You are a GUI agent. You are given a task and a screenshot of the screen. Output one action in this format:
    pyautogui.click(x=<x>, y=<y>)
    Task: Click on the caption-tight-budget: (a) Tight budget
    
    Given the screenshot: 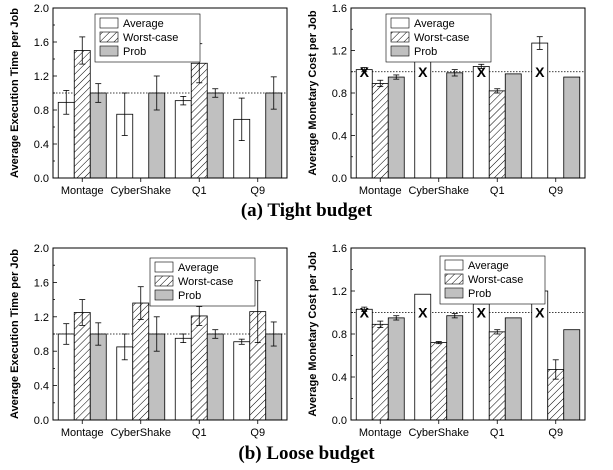 What is the action you would take?
    pyautogui.click(x=306, y=210)
    